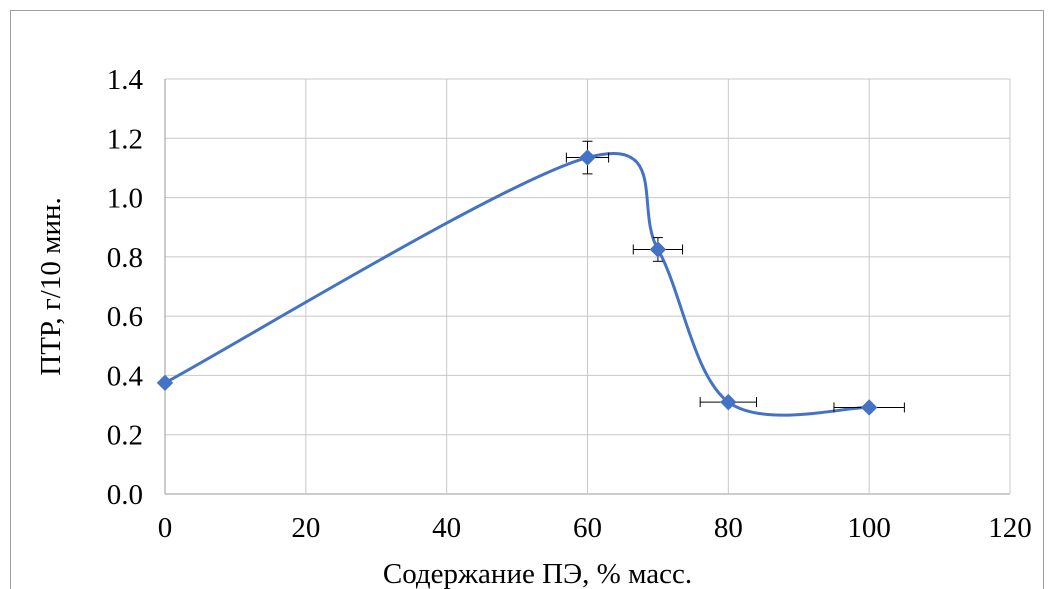 The height and width of the screenshot is (589, 1054). What do you see at coordinates (587, 528) in the screenshot?
I see `x-tick-label: 60` at bounding box center [587, 528].